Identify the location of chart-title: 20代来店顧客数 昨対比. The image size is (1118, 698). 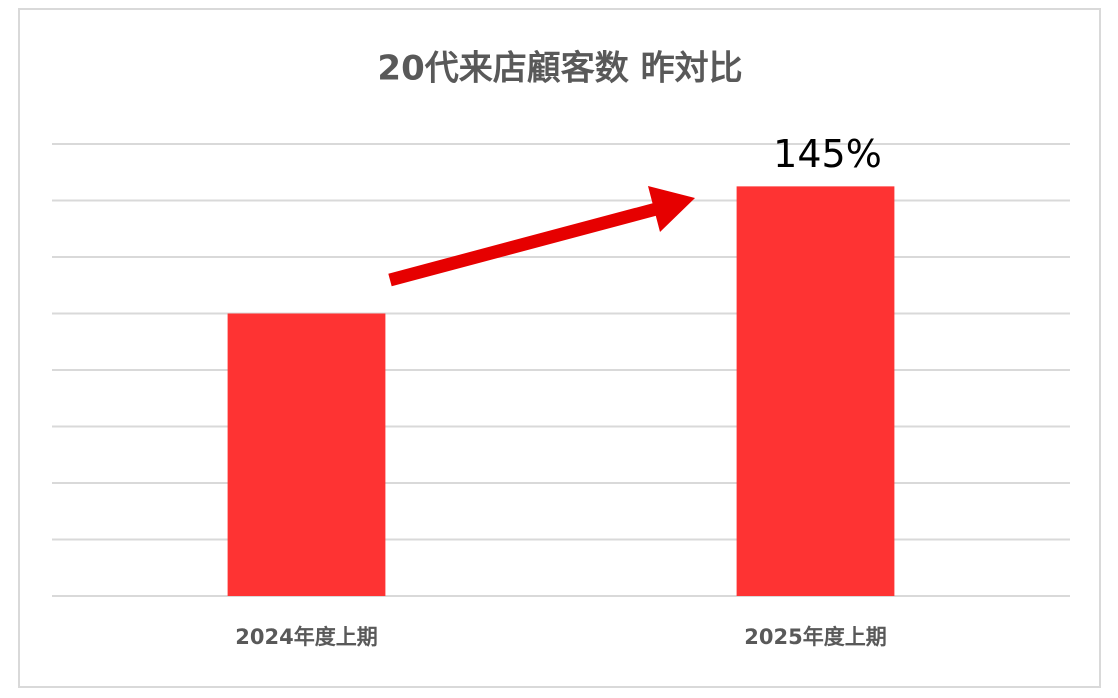
(559, 69).